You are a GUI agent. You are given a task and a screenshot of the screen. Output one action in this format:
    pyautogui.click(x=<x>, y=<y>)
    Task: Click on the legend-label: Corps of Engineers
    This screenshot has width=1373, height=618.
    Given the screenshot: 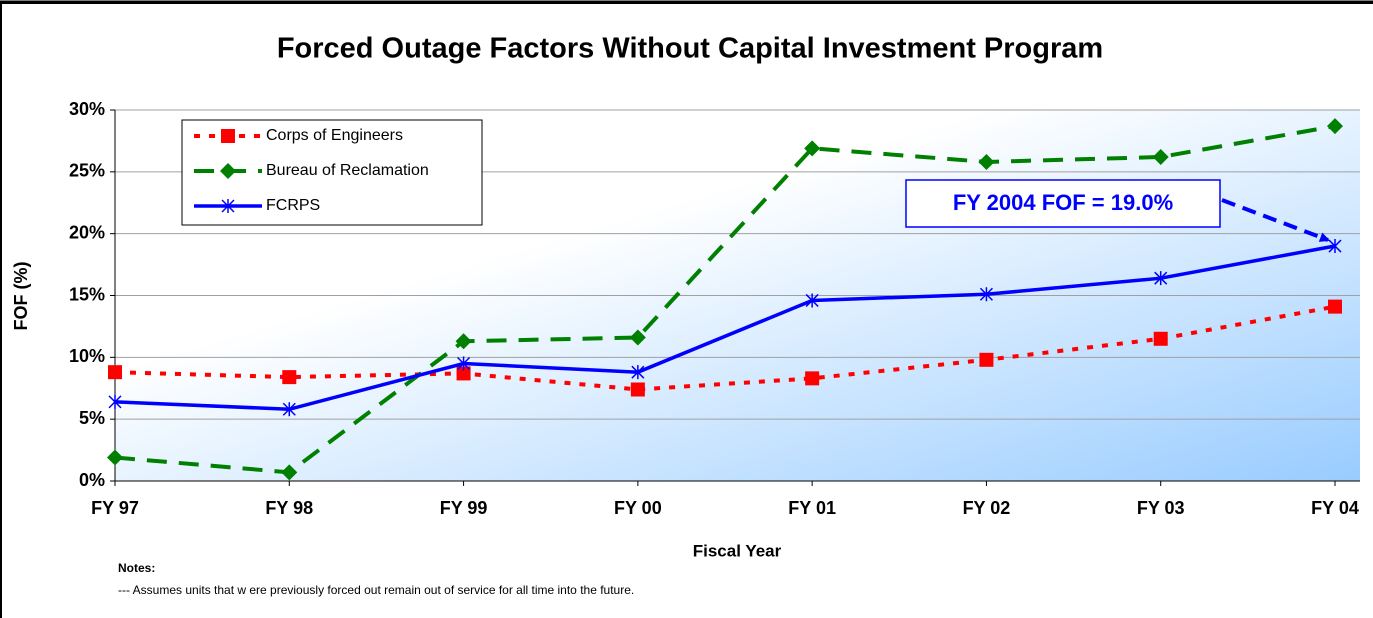 What is the action you would take?
    pyautogui.click(x=334, y=135)
    